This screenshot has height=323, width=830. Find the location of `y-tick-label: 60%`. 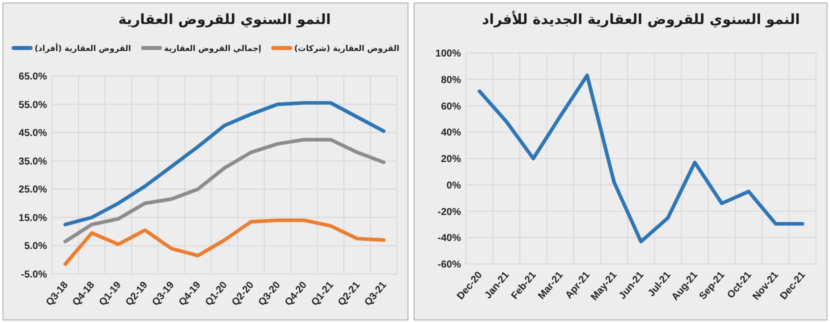

y-tick-label: 60% is located at coordinates (451, 106).